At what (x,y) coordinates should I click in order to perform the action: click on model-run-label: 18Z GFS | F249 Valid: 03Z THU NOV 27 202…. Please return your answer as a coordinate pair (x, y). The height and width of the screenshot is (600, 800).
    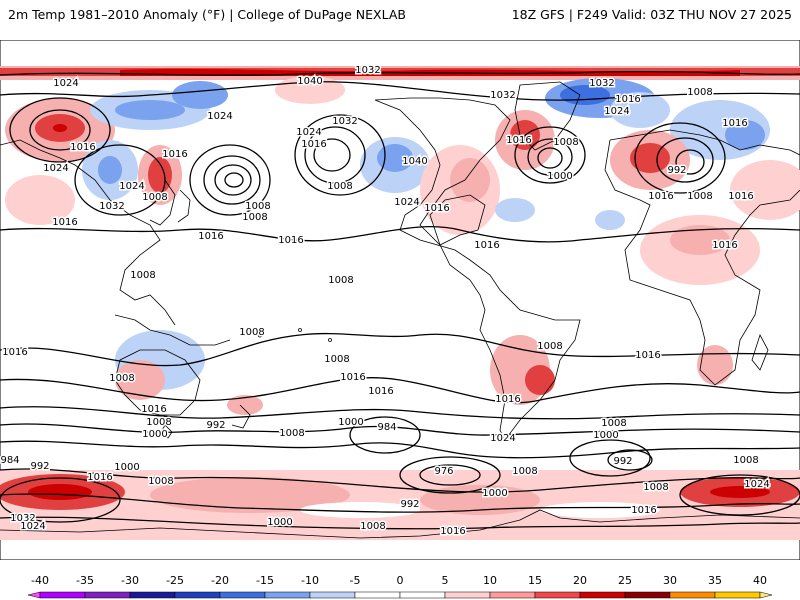
    Looking at the image, I should click on (651, 14).